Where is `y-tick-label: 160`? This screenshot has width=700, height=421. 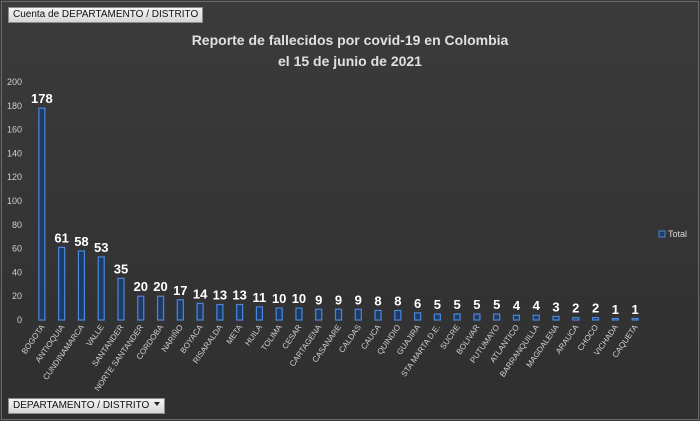 y-tick-label: 160 is located at coordinates (14, 130).